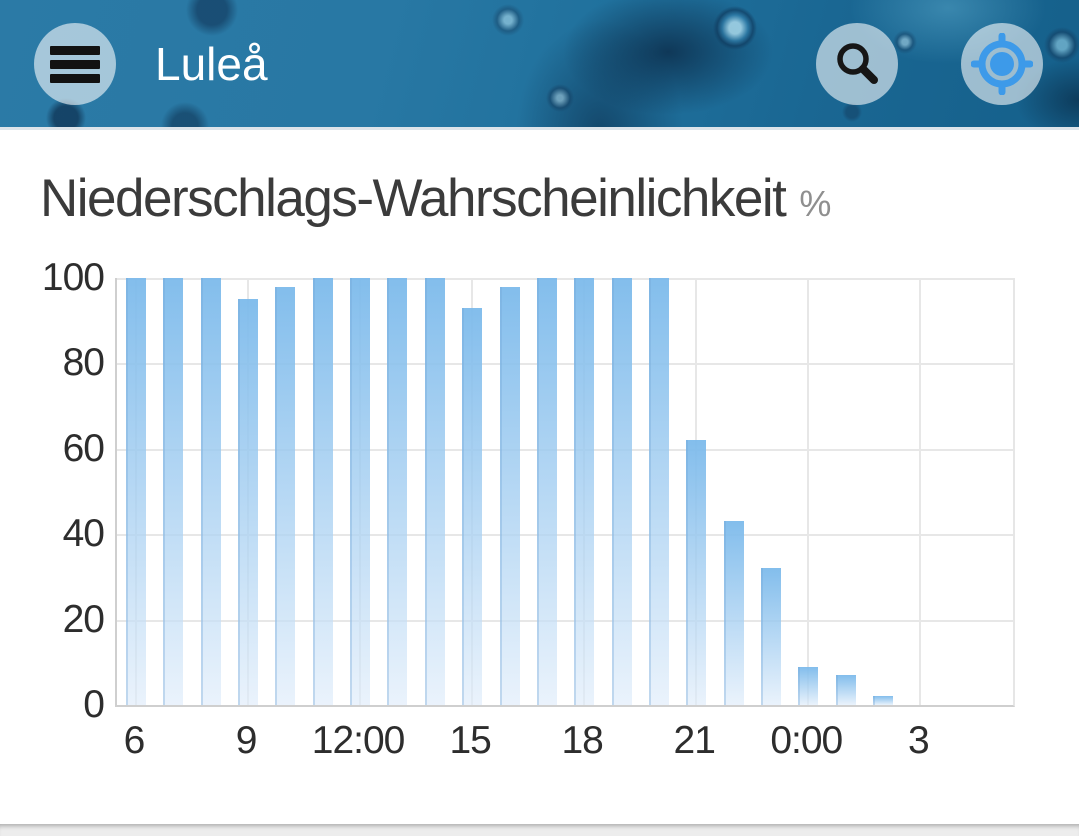 The height and width of the screenshot is (836, 1079). I want to click on chart-unit-label: %, so click(815, 203).